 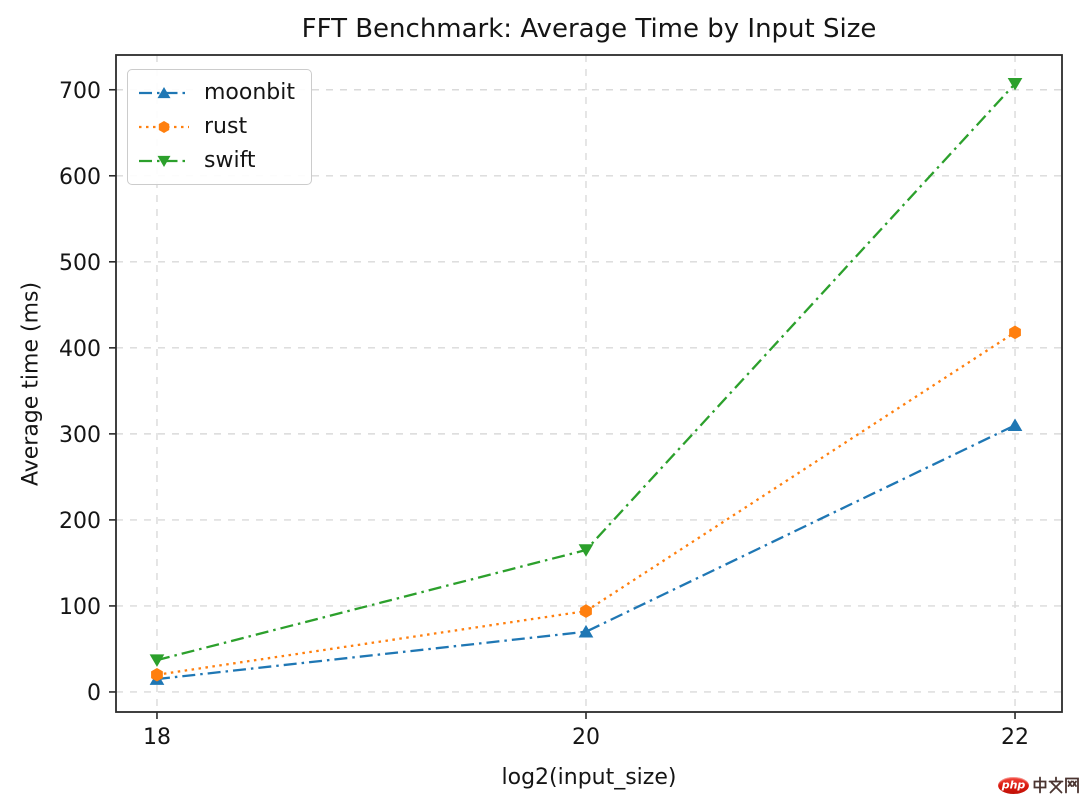 I want to click on x-tick-label: 18, so click(x=157, y=737).